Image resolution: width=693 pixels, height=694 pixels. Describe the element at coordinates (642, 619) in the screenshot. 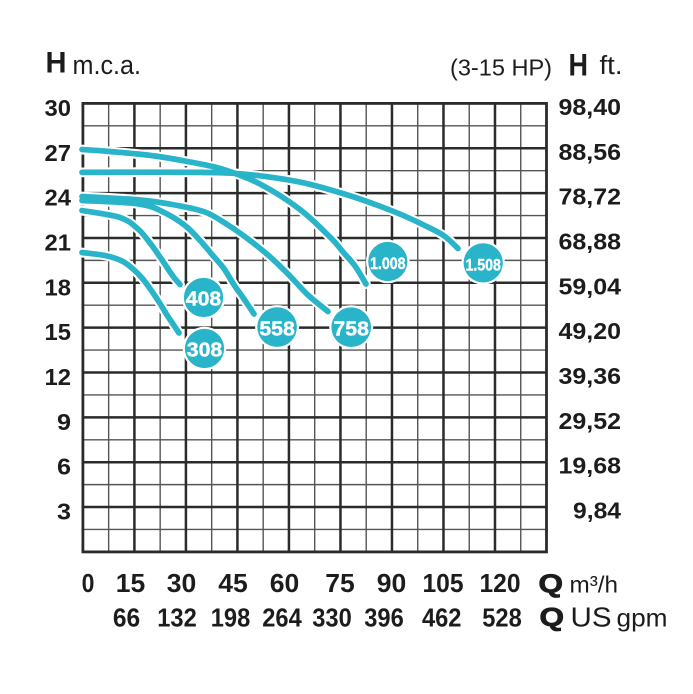

I see `svg-text: gpm` at that location.